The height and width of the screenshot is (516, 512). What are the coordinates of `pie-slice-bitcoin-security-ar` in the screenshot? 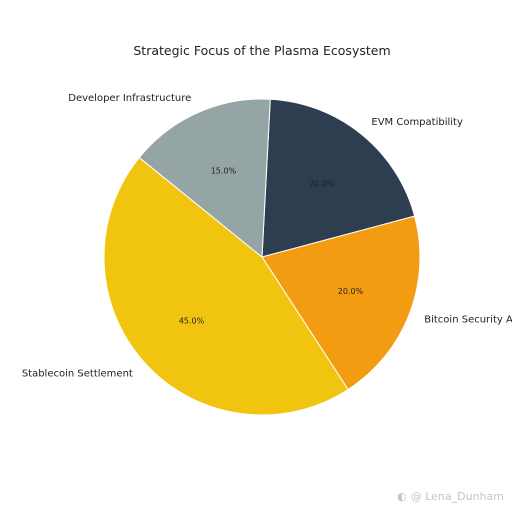 It's located at (341, 303).